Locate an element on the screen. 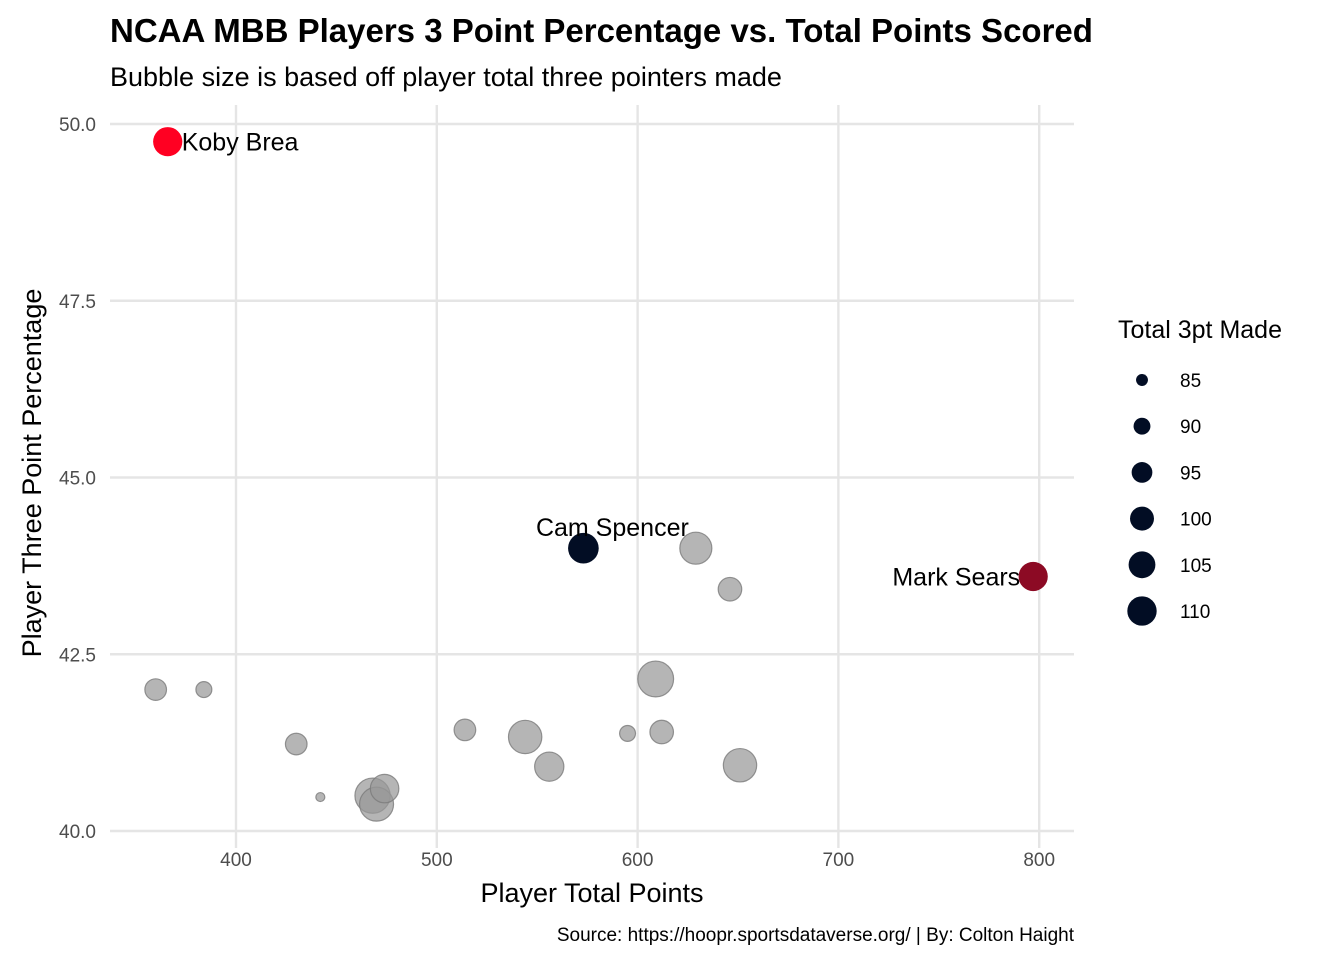  x-axis-title: Player Total Points is located at coordinates (591, 893).